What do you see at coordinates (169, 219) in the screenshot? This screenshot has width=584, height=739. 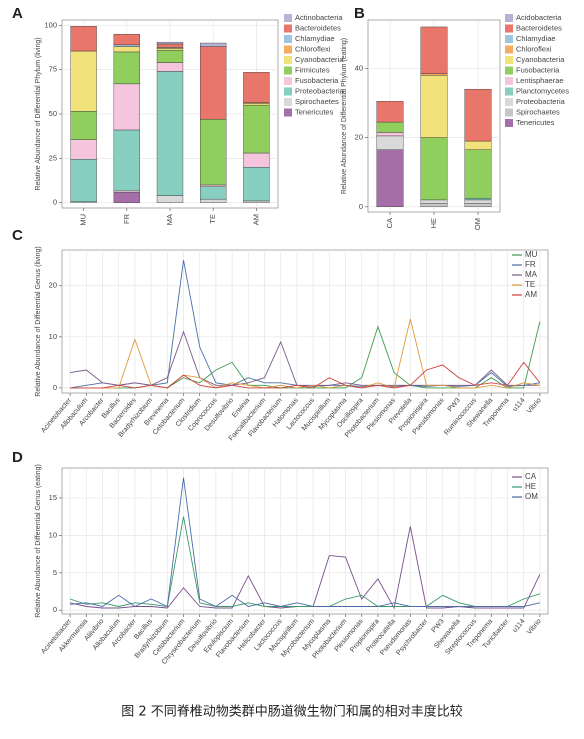 I see `x-tick-label: MA` at bounding box center [169, 219].